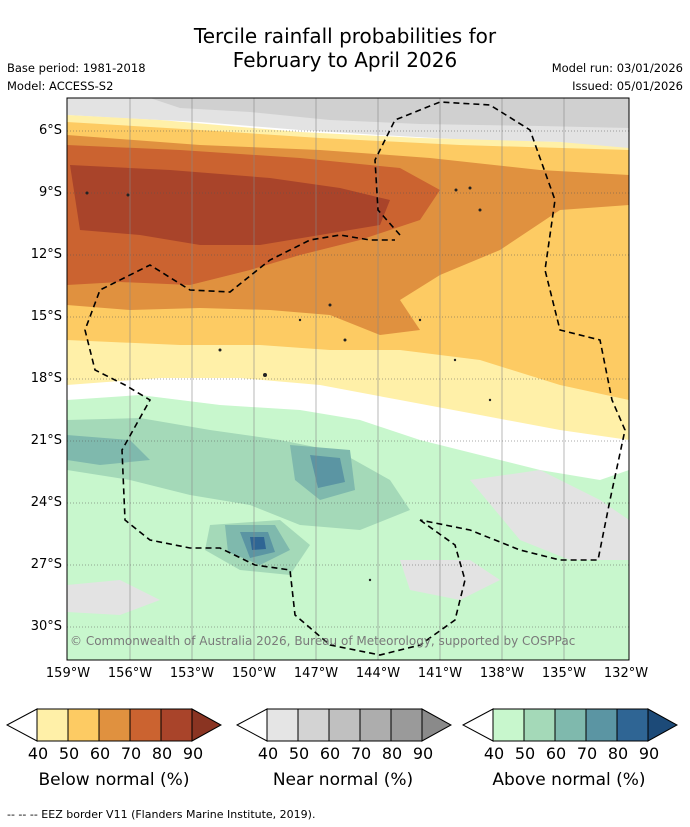 The width and height of the screenshot is (690, 827). What do you see at coordinates (649, 753) in the screenshot?
I see `above-tick-90: 90` at bounding box center [649, 753].